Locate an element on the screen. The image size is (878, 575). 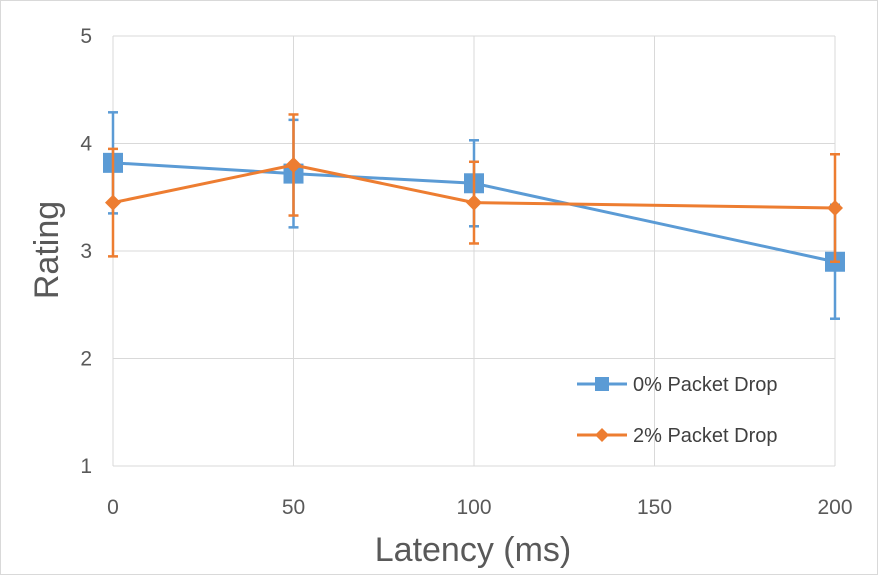
y-tick-labels: 1 2 3 4 5 is located at coordinates (86, 251).